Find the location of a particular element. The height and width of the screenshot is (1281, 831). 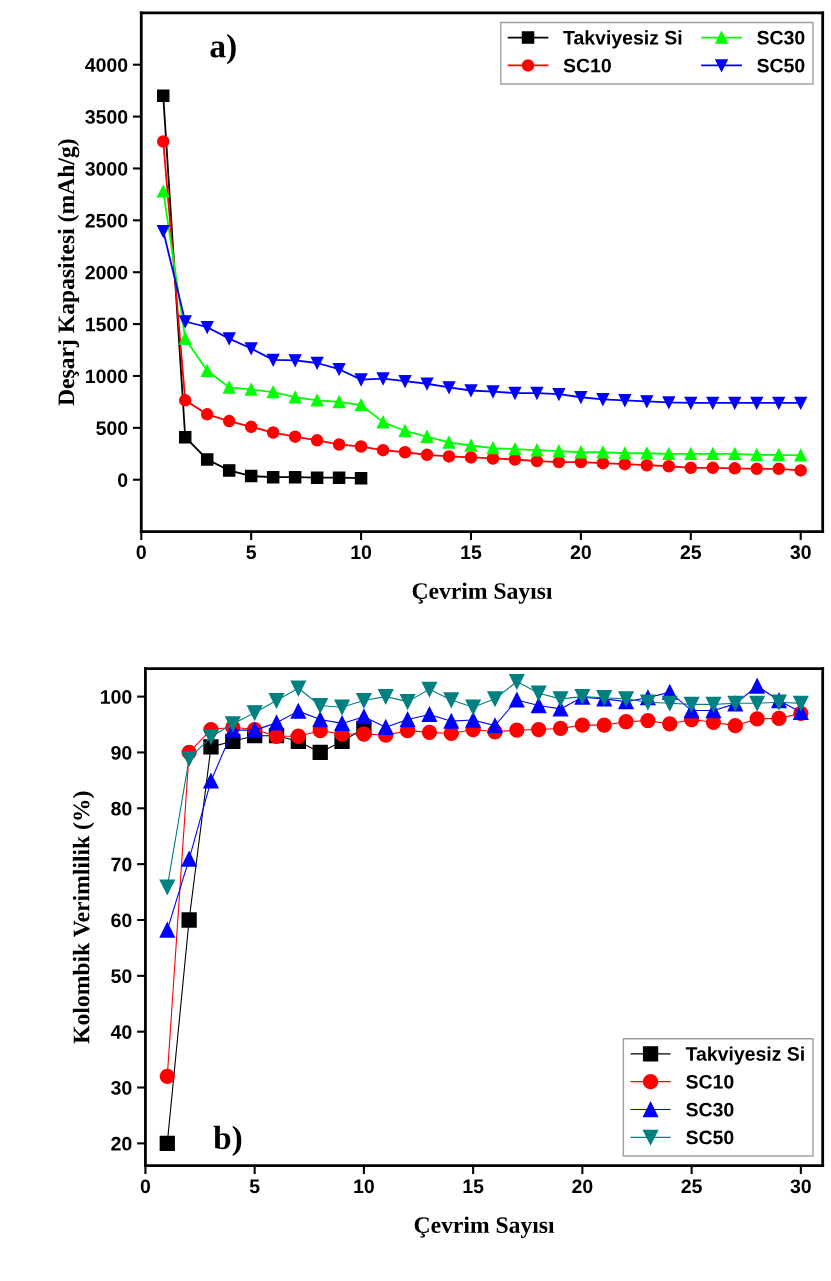

y-tick-label: 70 is located at coordinates (121, 864).